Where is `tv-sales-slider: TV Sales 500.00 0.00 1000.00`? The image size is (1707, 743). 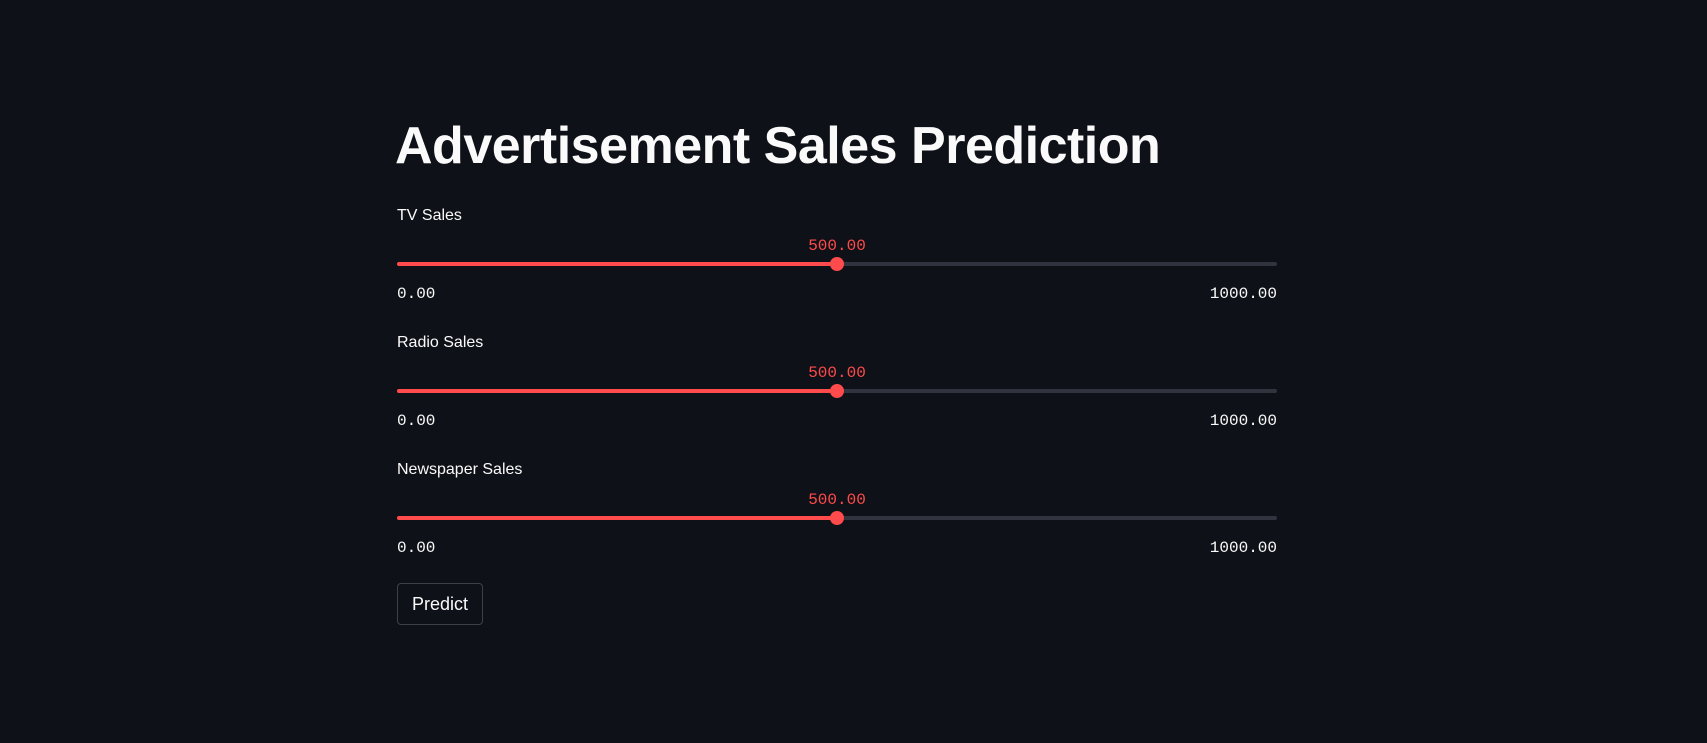
tv-sales-slider: TV Sales 500.00 0.00 1000.00 is located at coordinates (837, 258).